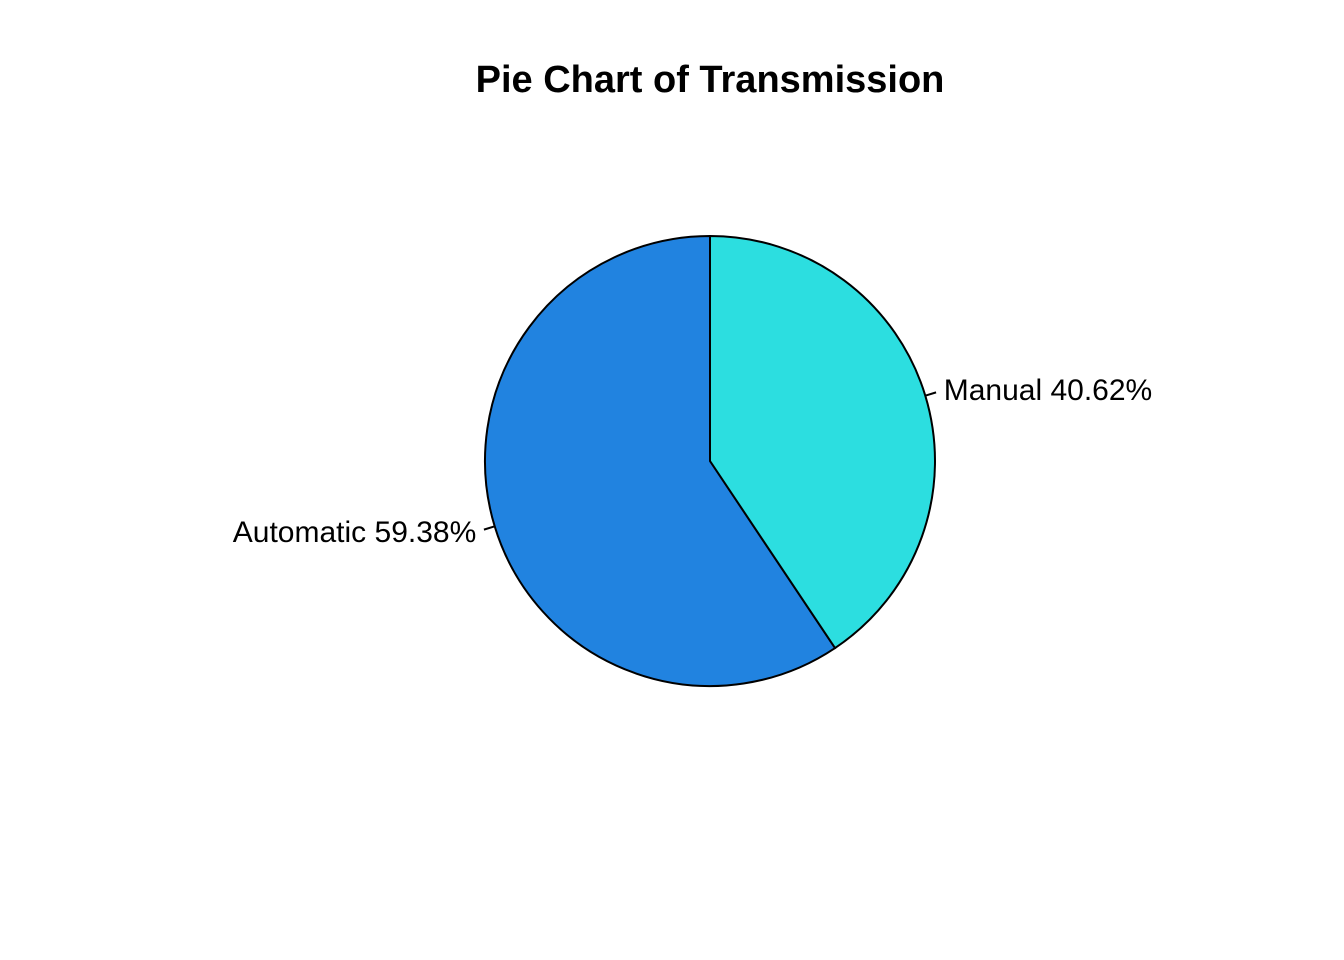 This screenshot has height=960, width=1344. I want to click on pie-labels: Automatic 59.38% Manual 40.62%, so click(692, 461).